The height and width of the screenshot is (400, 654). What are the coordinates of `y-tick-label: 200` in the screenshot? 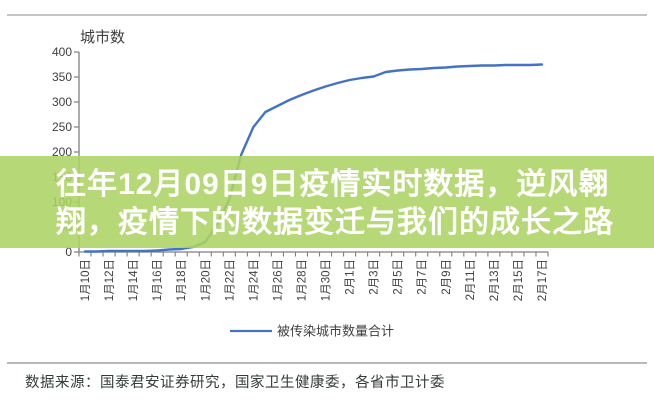 It's located at (62, 152).